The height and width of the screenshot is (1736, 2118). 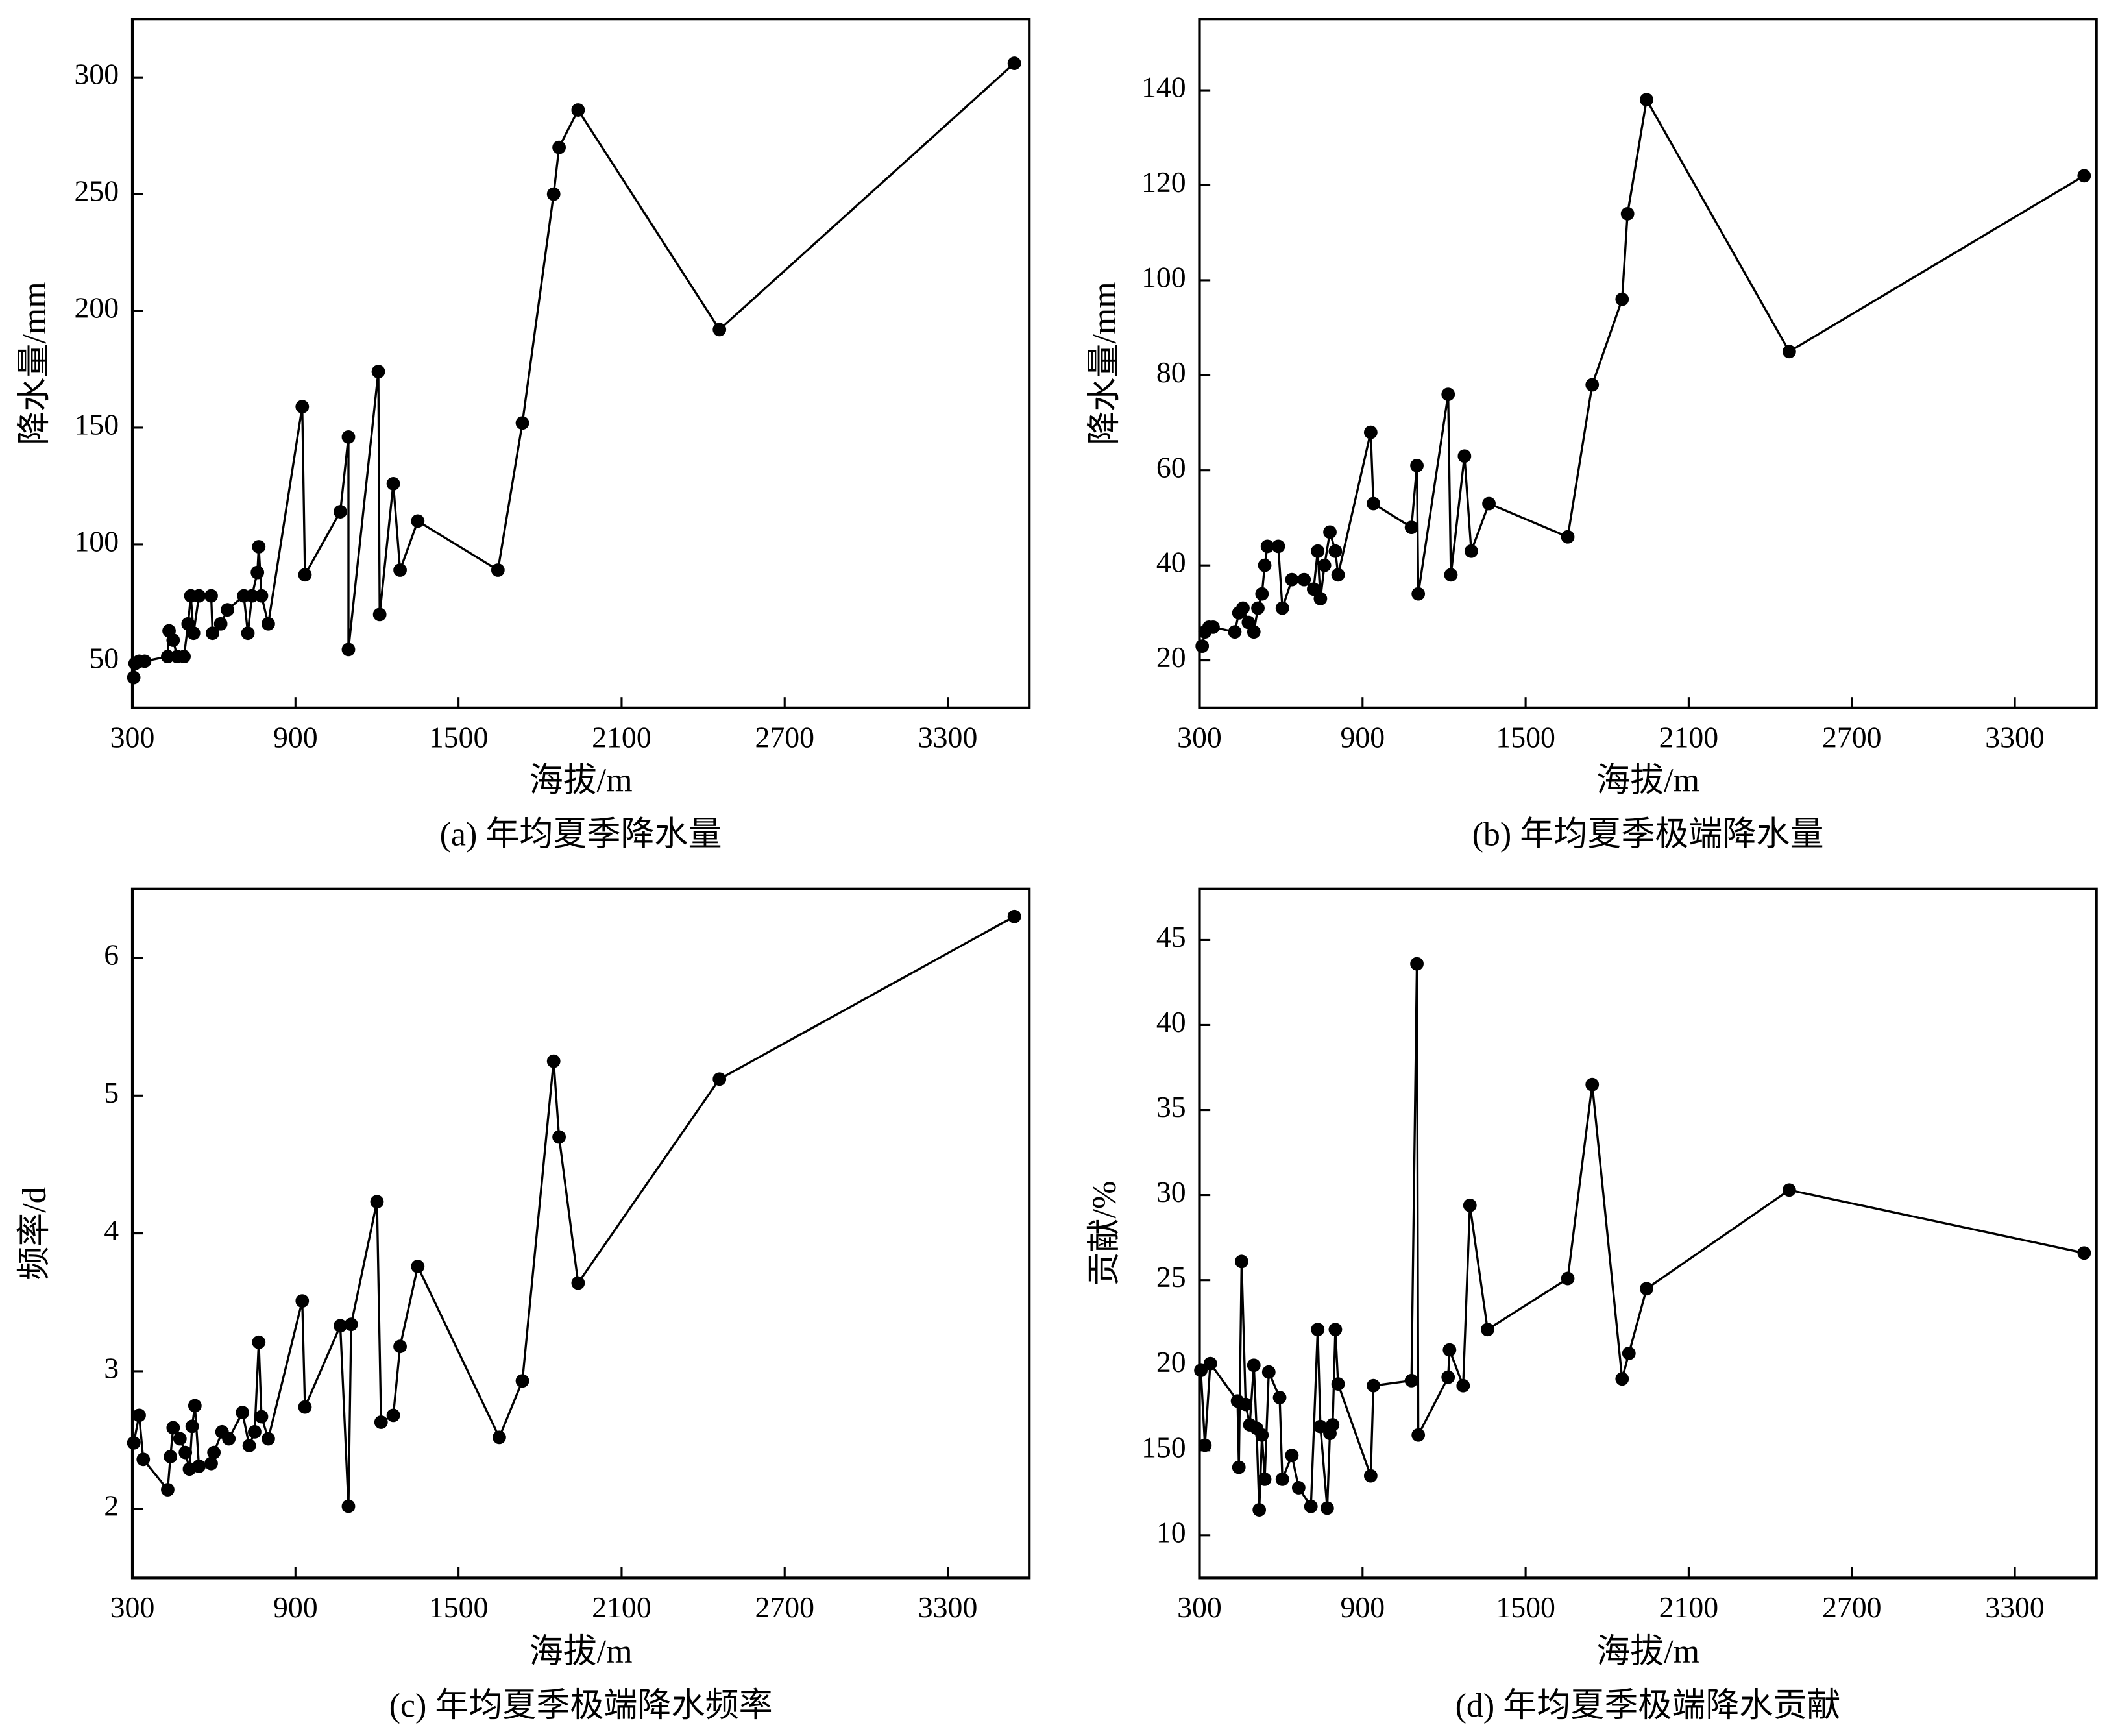 I want to click on y-tick-label: 60, so click(x=1171, y=466).